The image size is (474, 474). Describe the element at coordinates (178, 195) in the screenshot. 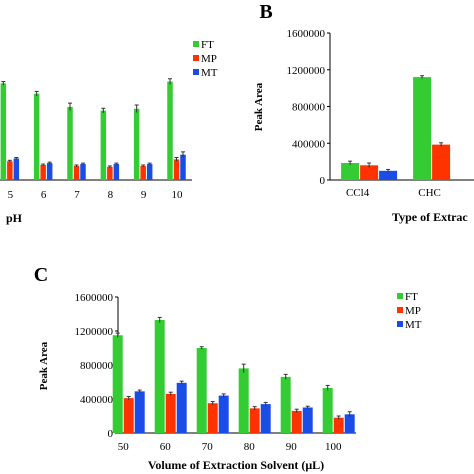

I see `x-tick-label: 10` at that location.